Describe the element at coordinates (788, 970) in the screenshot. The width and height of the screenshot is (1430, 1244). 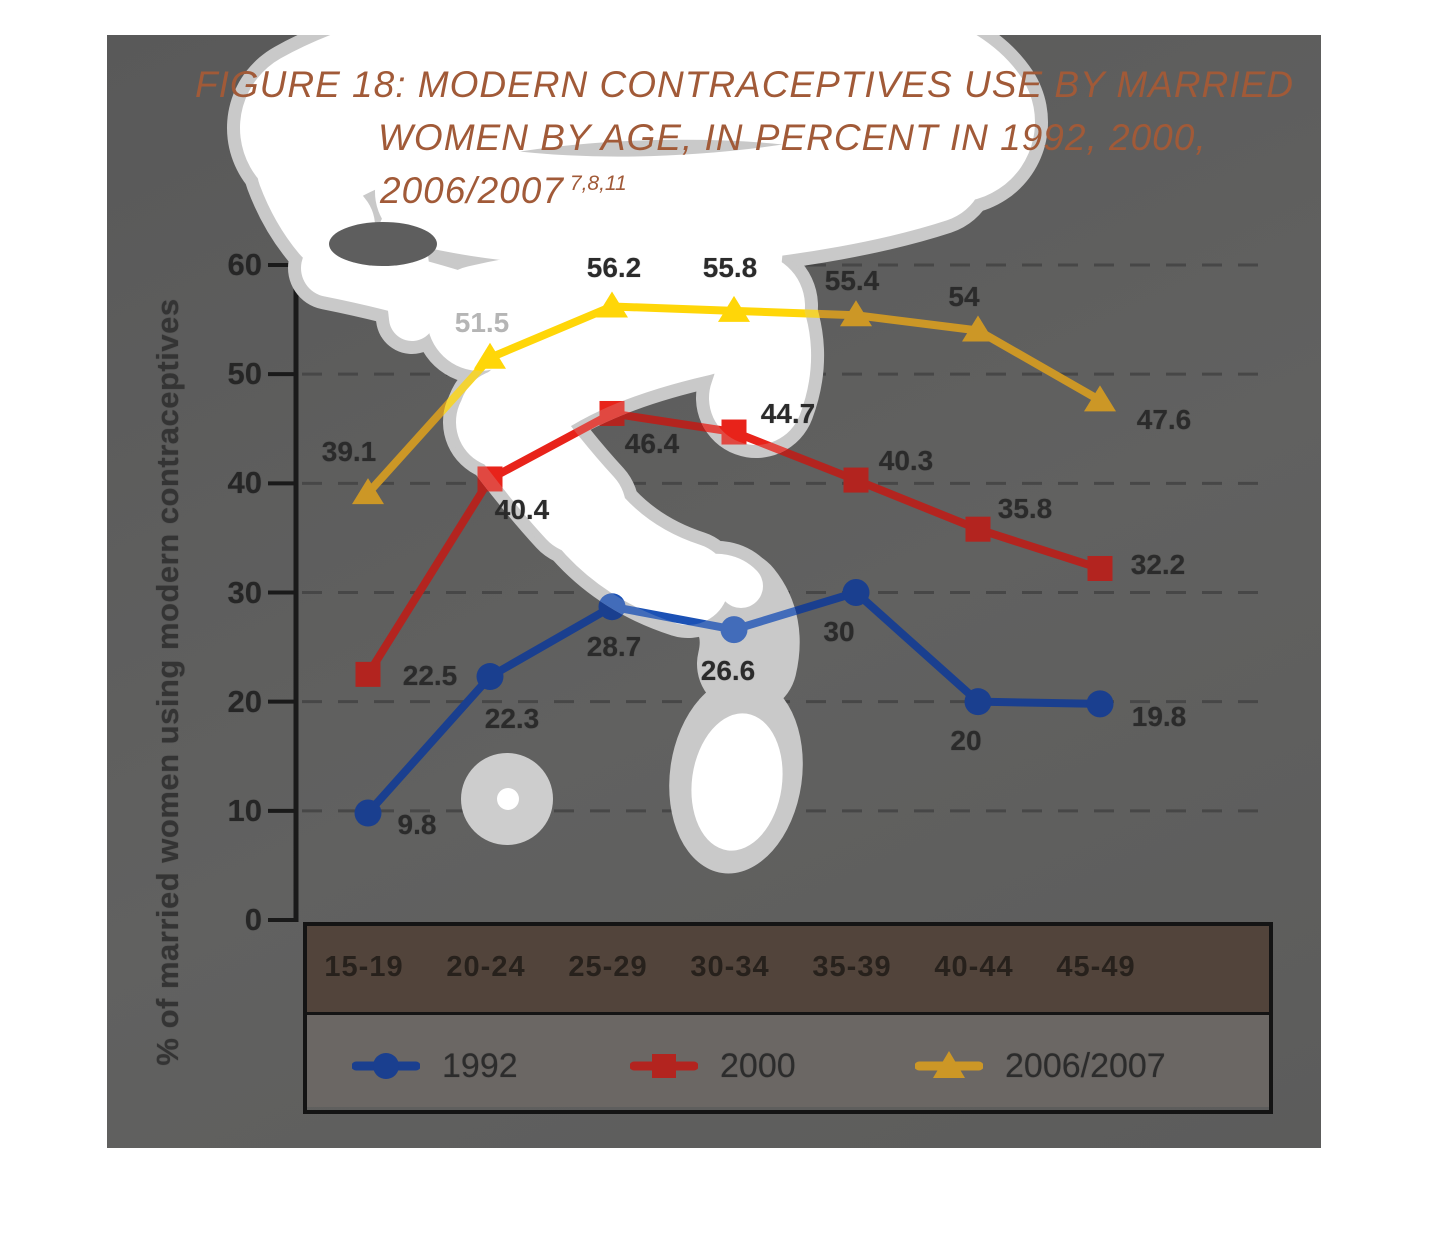
I see `x-axis-band` at that location.